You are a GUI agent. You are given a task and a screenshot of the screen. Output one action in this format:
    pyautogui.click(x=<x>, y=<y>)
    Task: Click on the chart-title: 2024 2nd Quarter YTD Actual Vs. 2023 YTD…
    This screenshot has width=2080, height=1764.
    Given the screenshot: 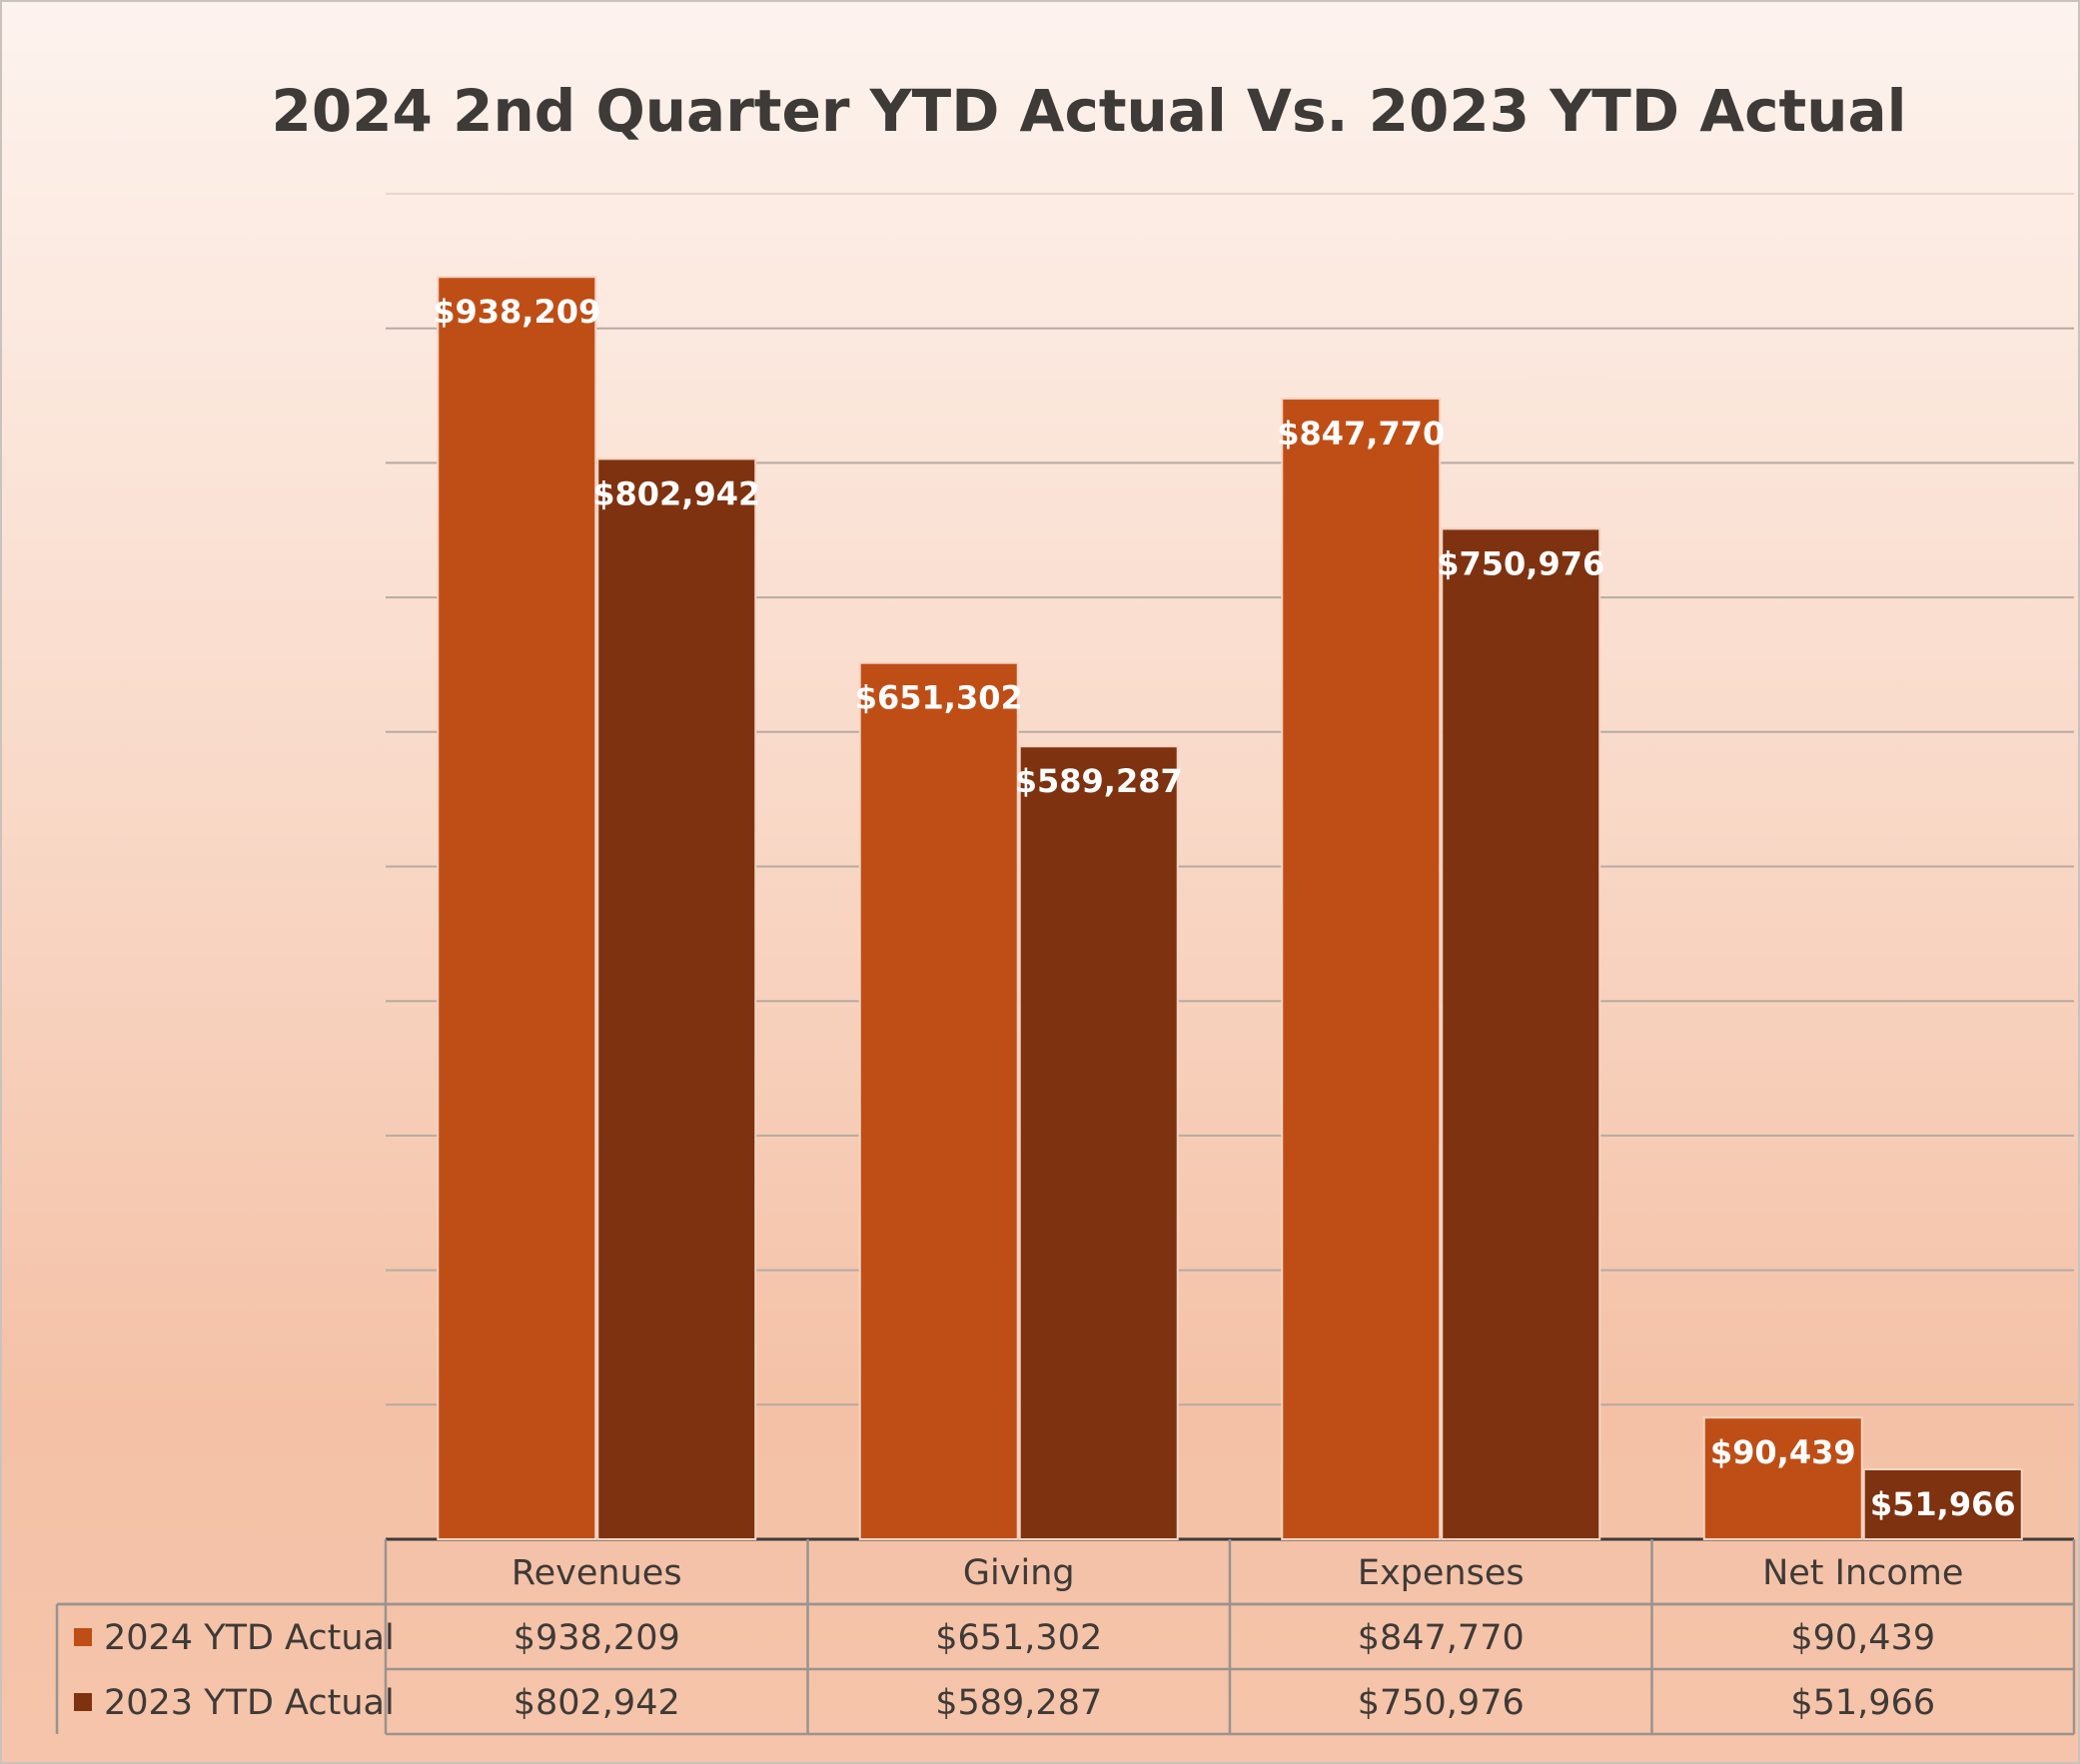 What is the action you would take?
    pyautogui.click(x=1088, y=111)
    